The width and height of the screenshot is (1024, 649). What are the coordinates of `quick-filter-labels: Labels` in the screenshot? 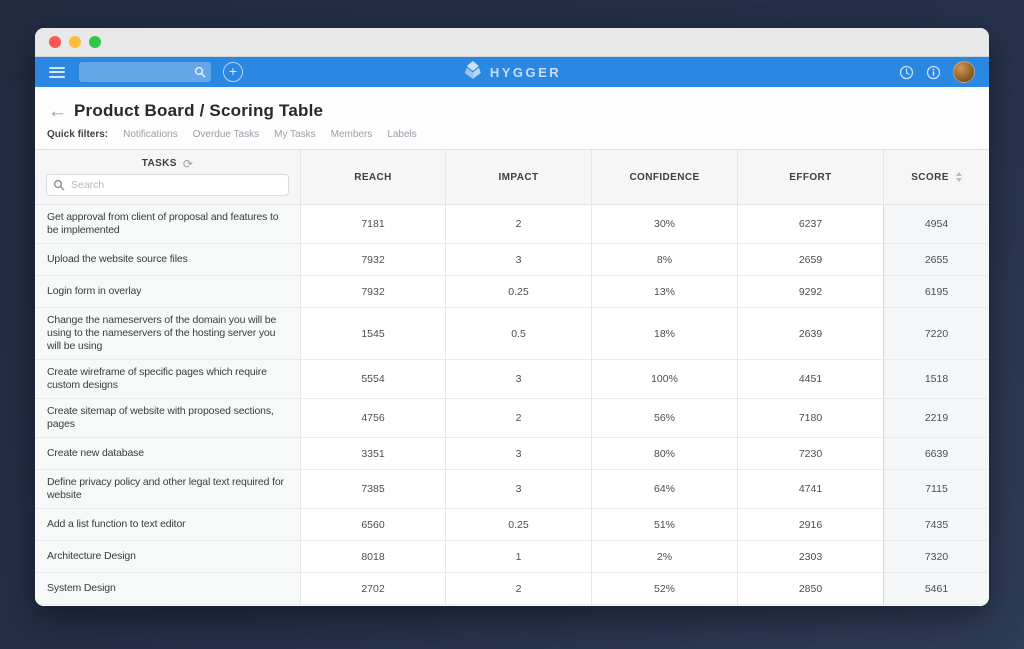 It's located at (402, 134).